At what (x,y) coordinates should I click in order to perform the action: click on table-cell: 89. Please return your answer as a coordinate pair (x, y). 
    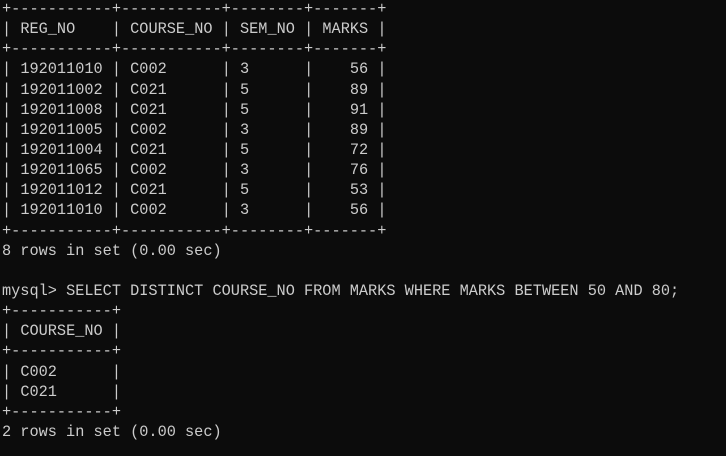
    Looking at the image, I should click on (359, 129).